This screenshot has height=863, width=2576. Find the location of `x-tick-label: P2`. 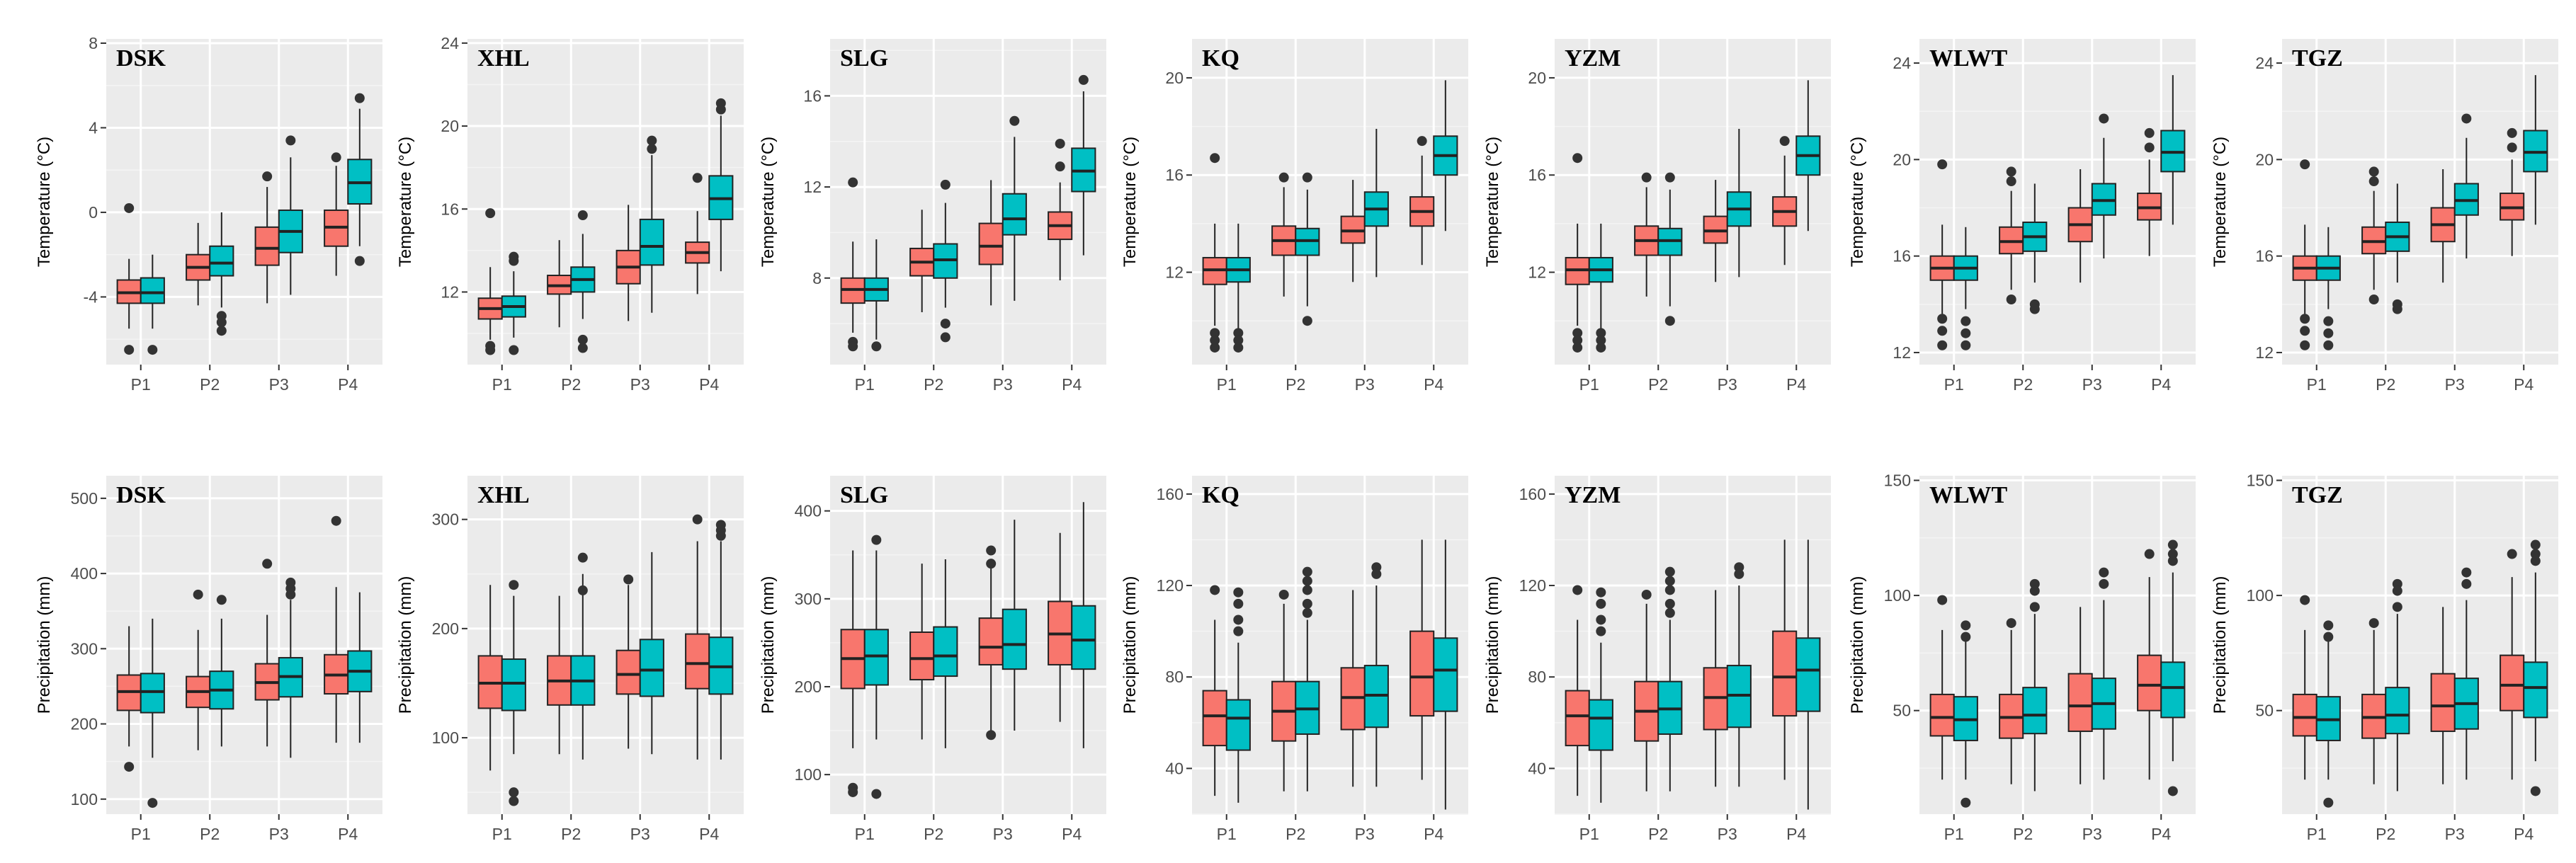

x-tick-label: P2 is located at coordinates (2023, 834).